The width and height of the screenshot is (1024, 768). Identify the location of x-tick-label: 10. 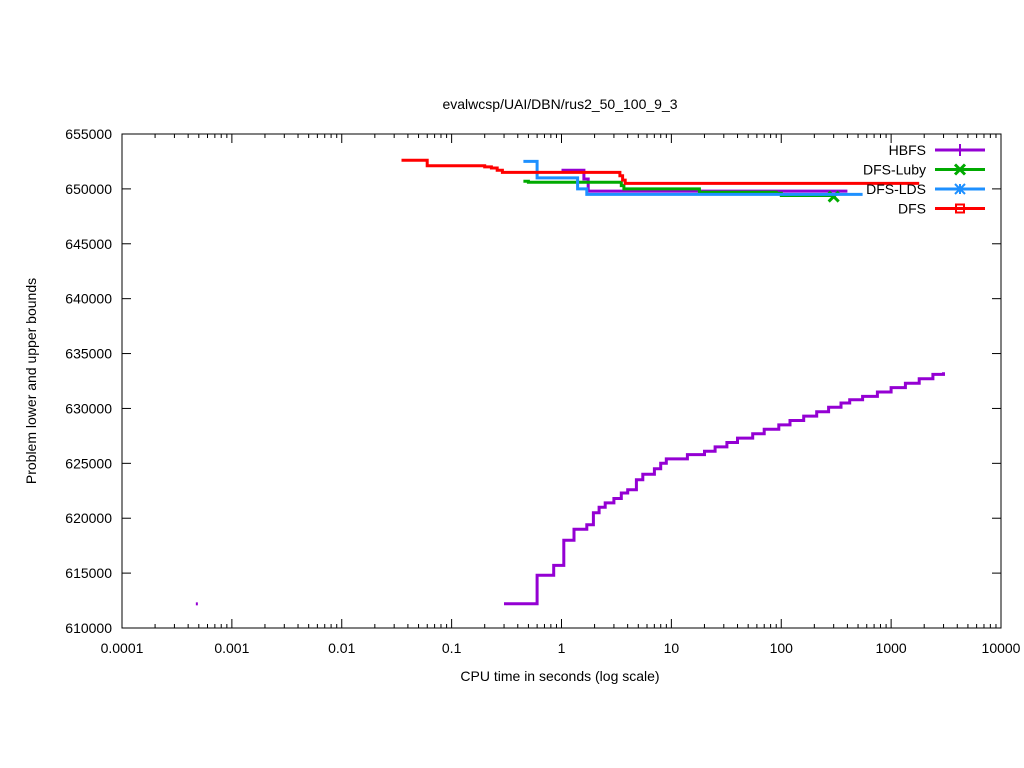
(672, 648).